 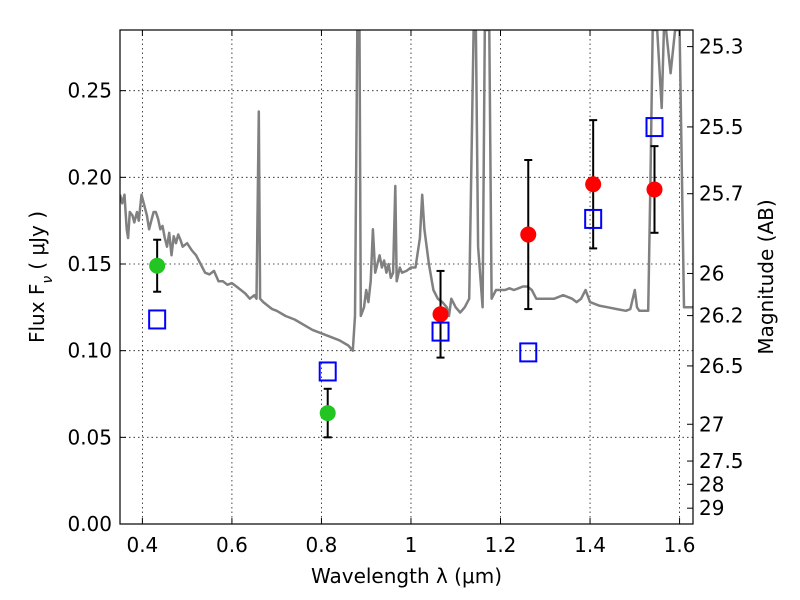 What do you see at coordinates (721, 47) in the screenshot?
I see `mag-tick-label: 25.3` at bounding box center [721, 47].